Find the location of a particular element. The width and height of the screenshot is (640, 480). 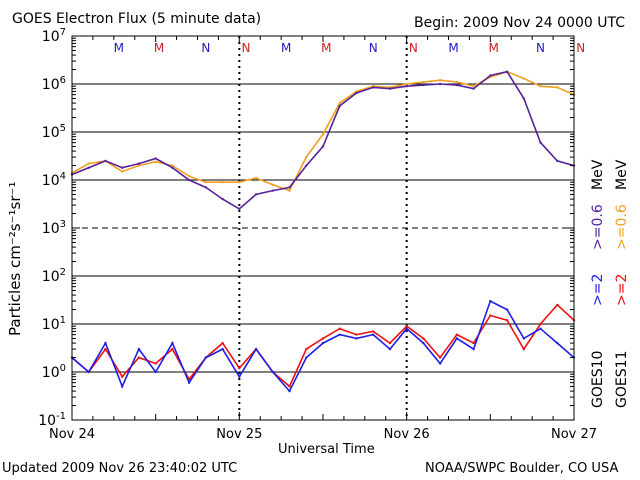

legend-g11-06mev: >=0.6 is located at coordinates (622, 227).